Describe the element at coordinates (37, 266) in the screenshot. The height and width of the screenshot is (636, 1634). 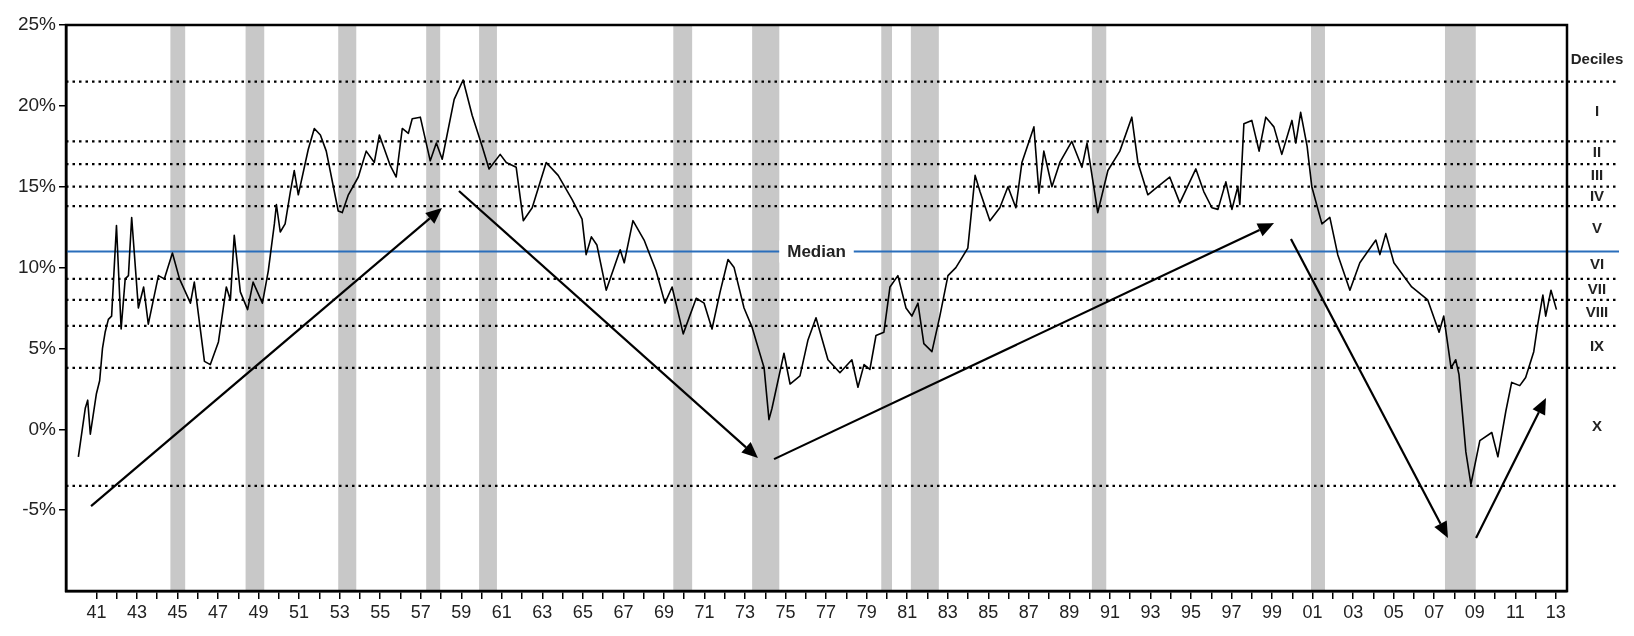
I see `y-tick-label: 10%` at that location.